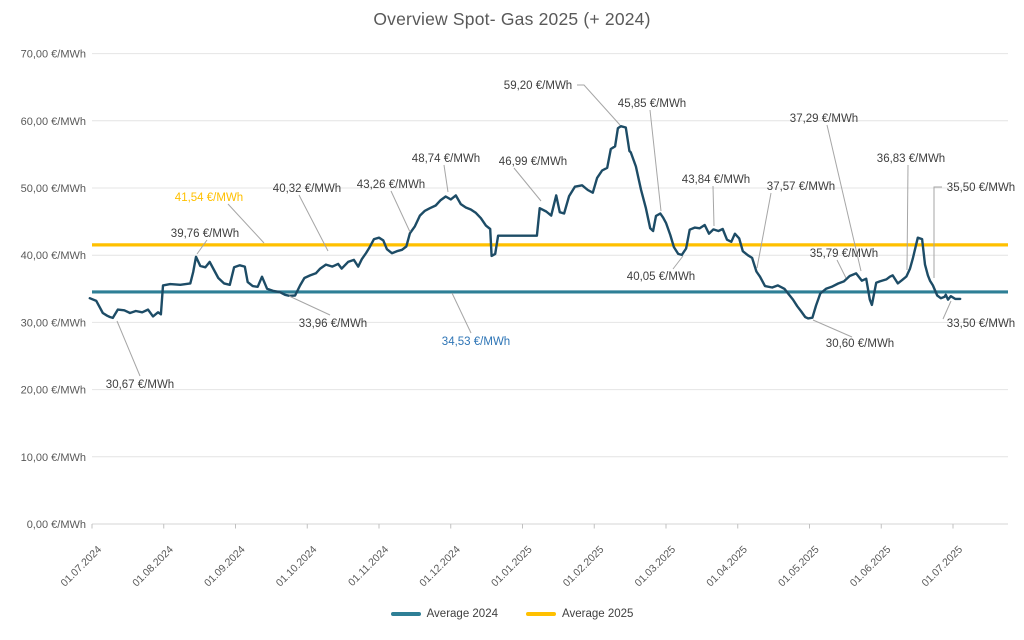  What do you see at coordinates (727, 567) in the screenshot?
I see `x-axis-label: 01.04.2025` at bounding box center [727, 567].